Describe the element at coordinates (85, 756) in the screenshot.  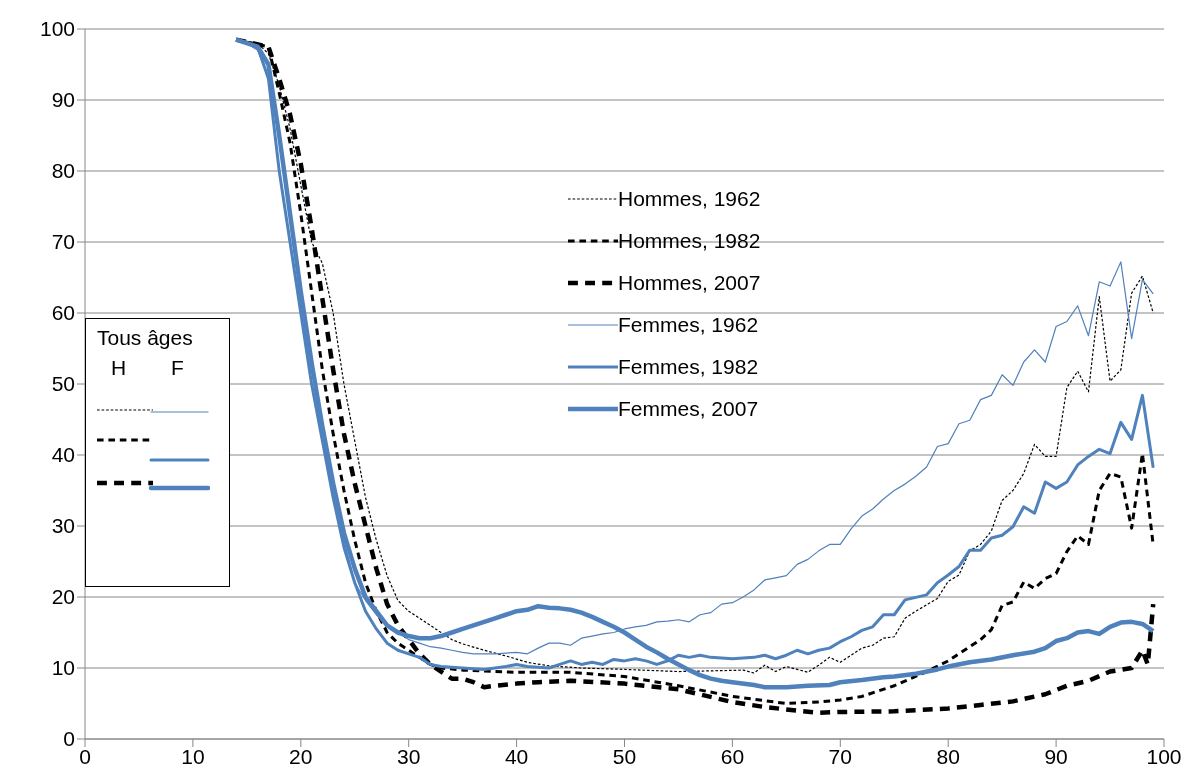
I see `x-tick-label: 0` at that location.